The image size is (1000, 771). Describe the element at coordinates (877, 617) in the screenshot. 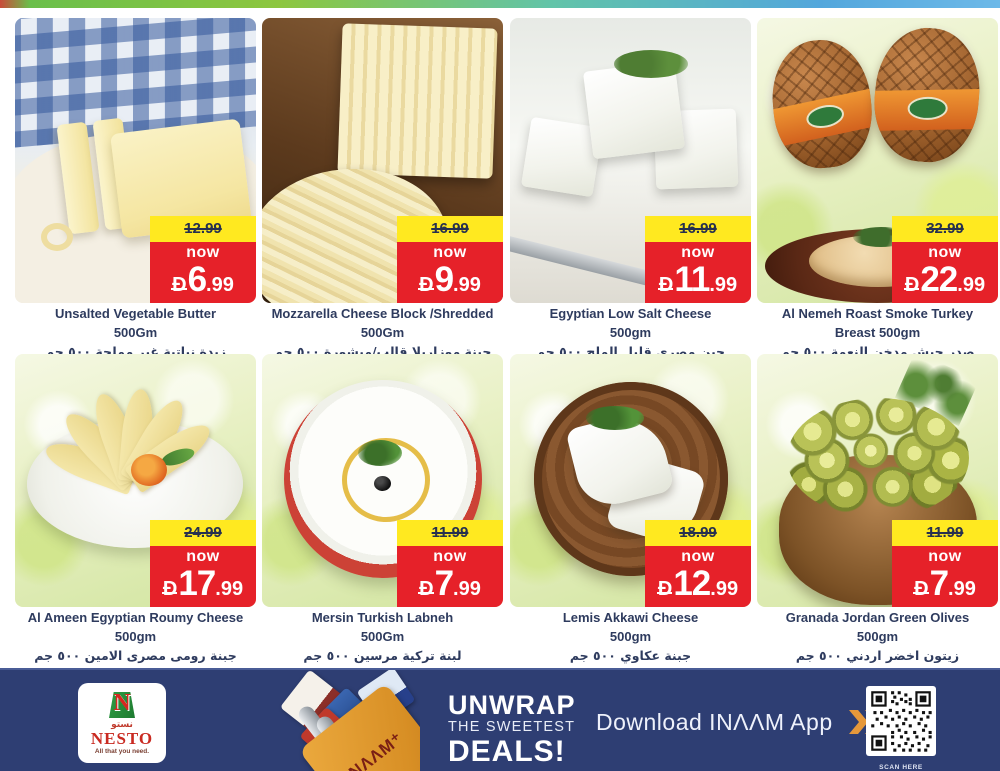

I see `product-name: Granada Jordan Green Olives` at that location.